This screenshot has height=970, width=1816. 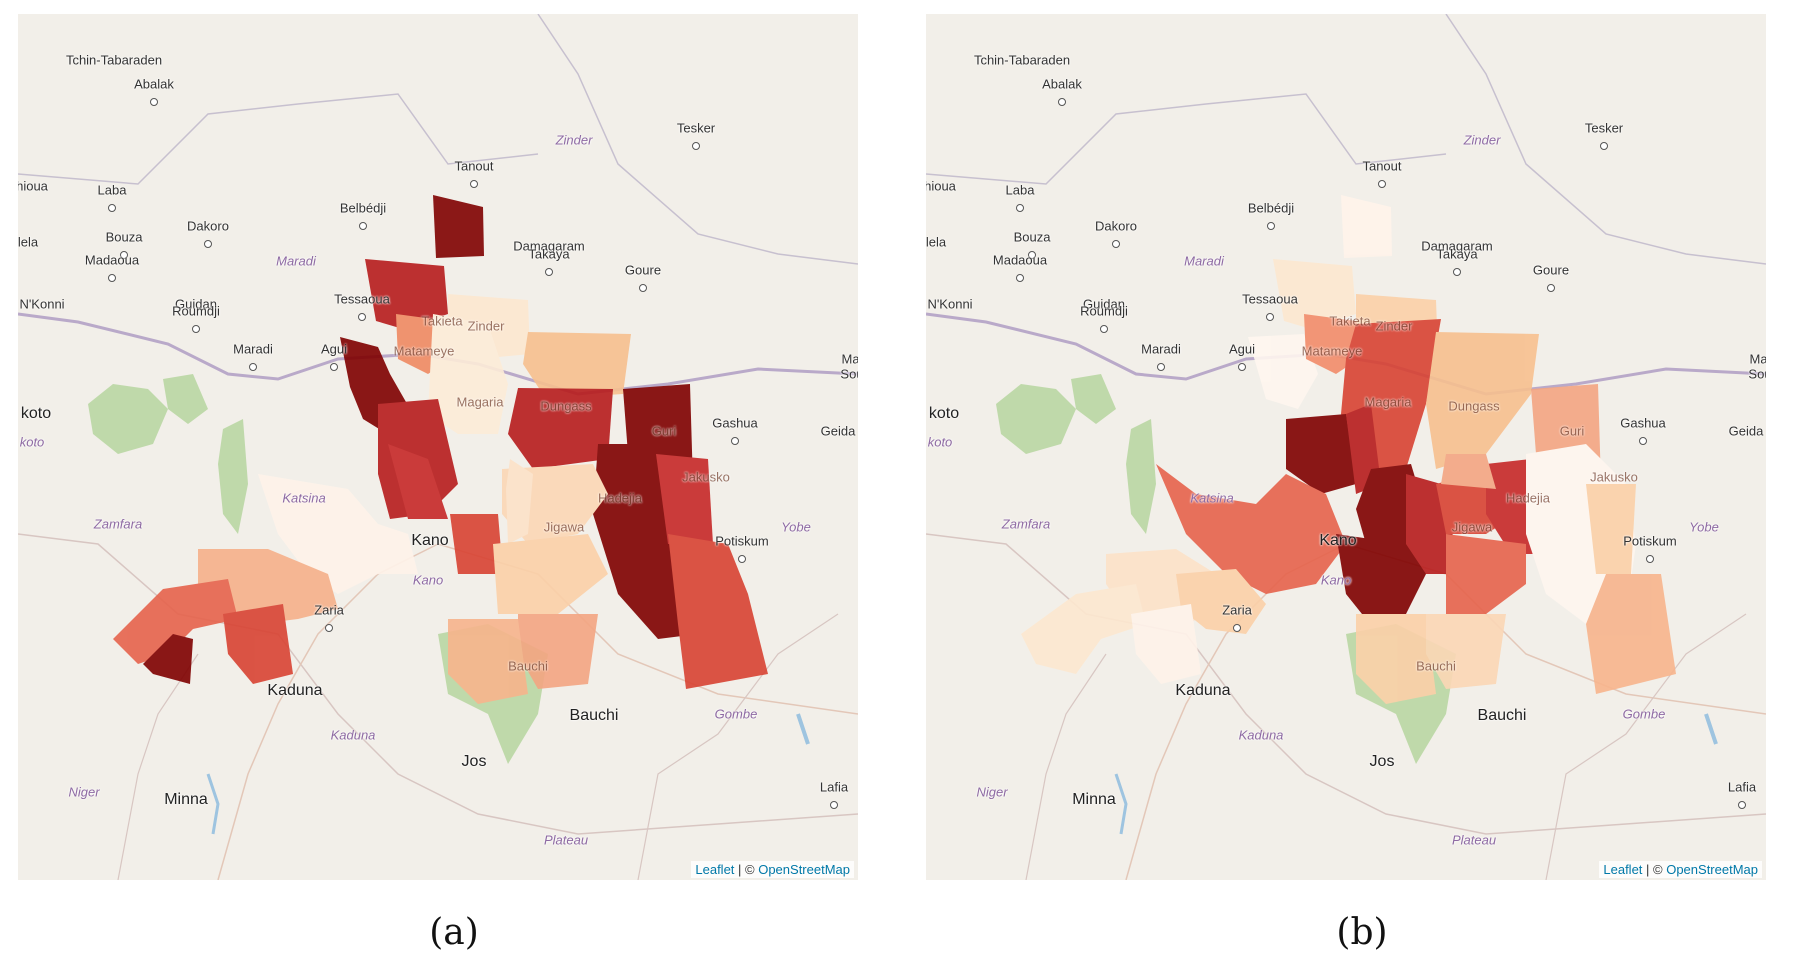 What do you see at coordinates (1712, 869) in the screenshot?
I see `openstreetmap-link-b: OpenStreetMap` at bounding box center [1712, 869].